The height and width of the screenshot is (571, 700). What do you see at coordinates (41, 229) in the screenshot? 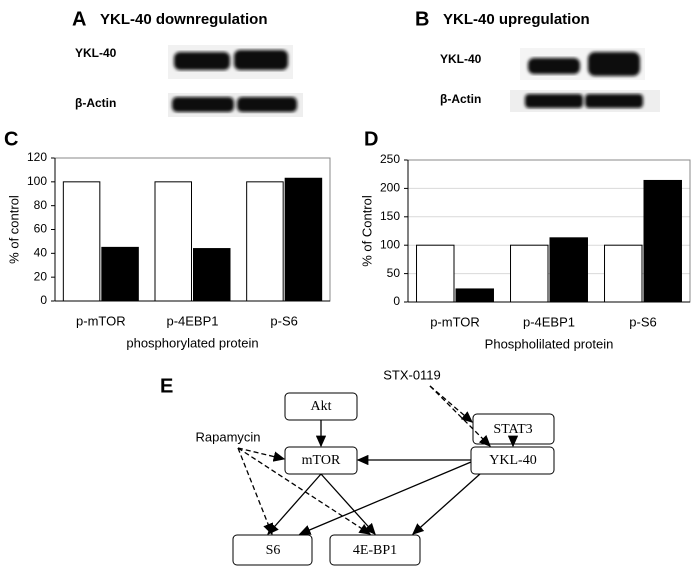
I see `y-tick-label: 60` at bounding box center [41, 229].